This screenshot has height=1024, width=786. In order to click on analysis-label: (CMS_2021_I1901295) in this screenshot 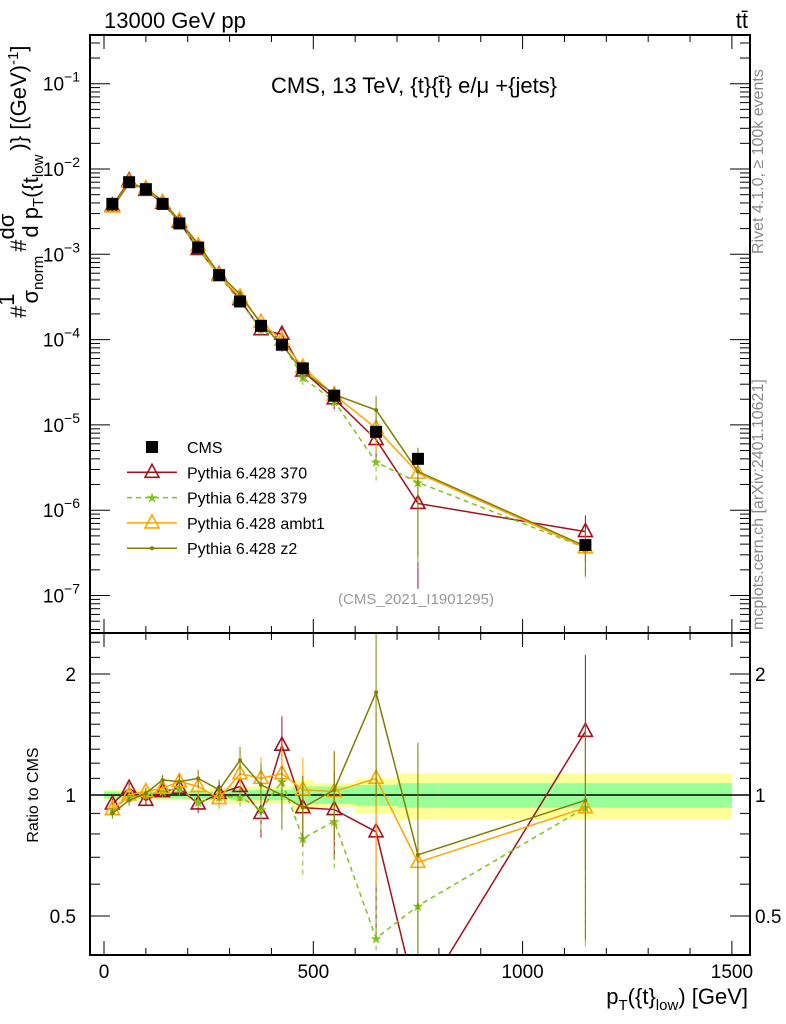, I will do `click(416, 599)`.